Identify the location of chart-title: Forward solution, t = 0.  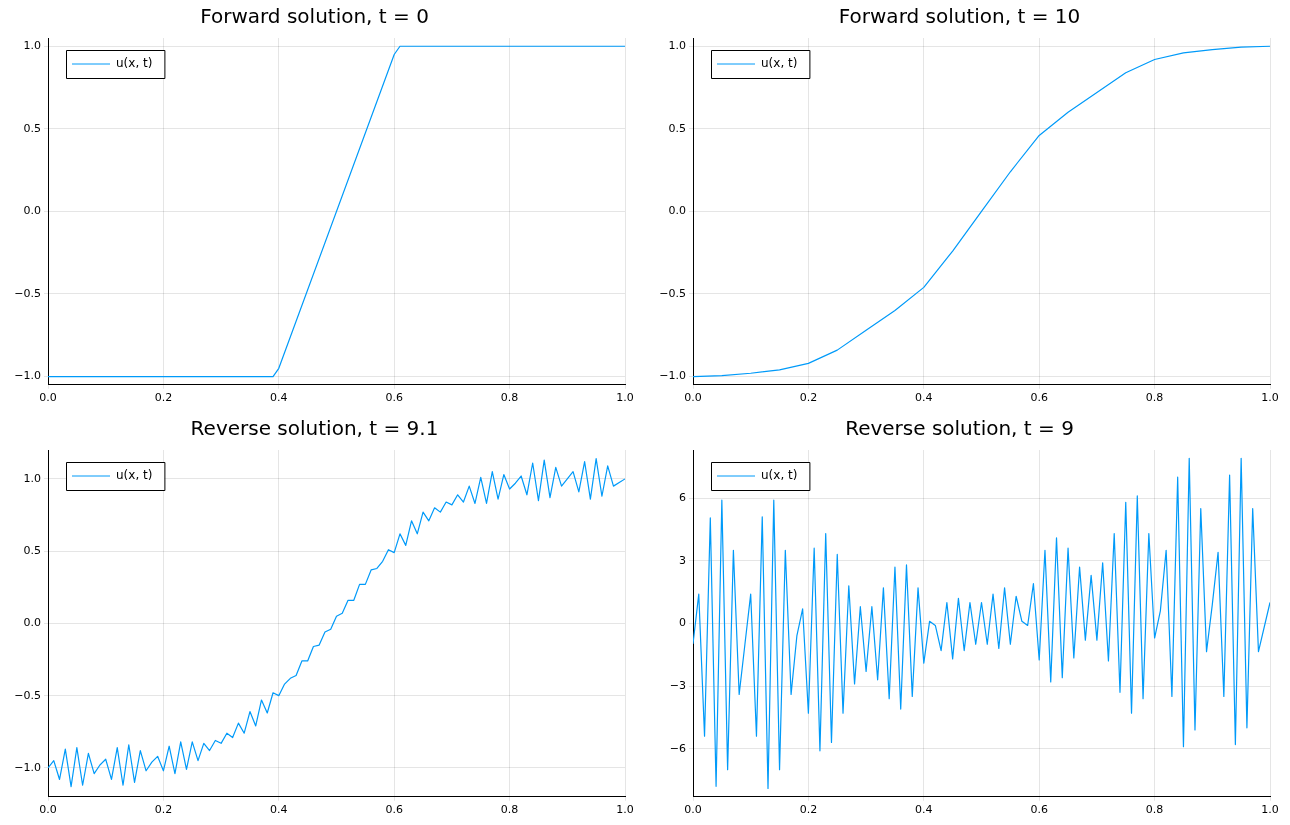
(314, 16).